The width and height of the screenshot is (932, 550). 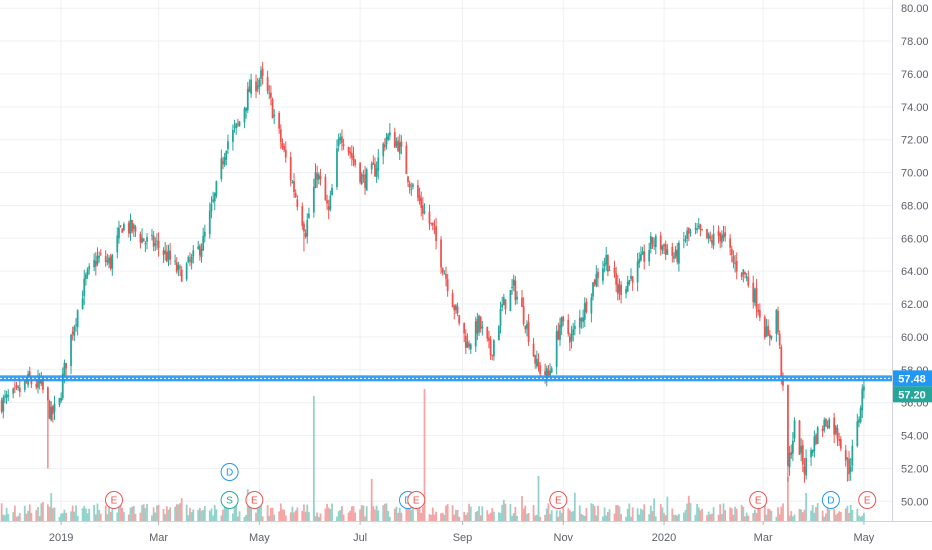 I want to click on horizontal-line-group, so click(x=446, y=378).